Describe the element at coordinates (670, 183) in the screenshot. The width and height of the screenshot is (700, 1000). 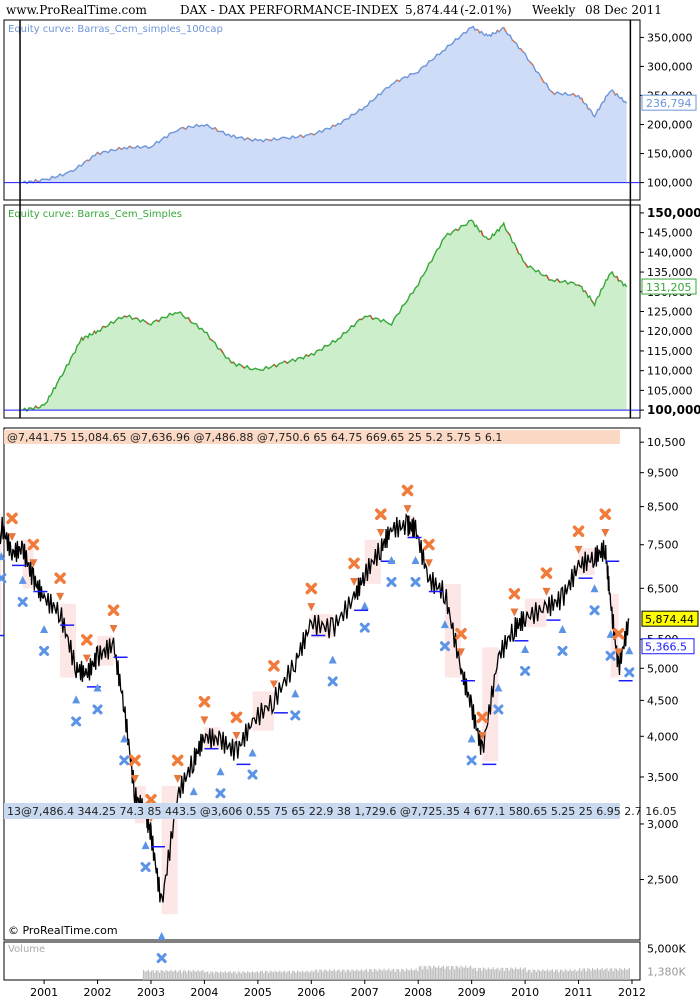
I see `y-tick-label: 100,000` at that location.